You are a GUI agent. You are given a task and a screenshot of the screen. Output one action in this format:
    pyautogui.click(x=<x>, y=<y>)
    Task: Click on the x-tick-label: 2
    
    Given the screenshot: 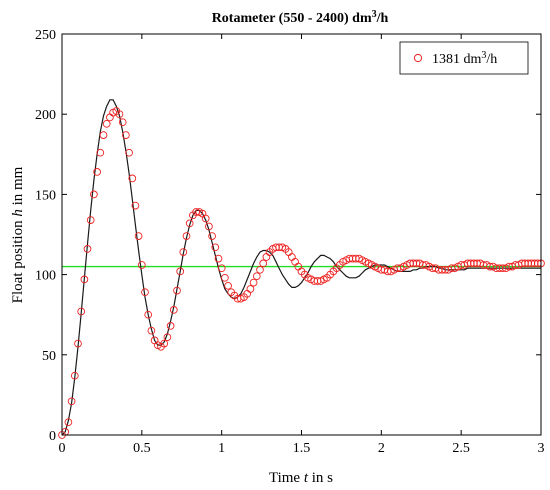 What is the action you would take?
    pyautogui.click(x=381, y=448)
    